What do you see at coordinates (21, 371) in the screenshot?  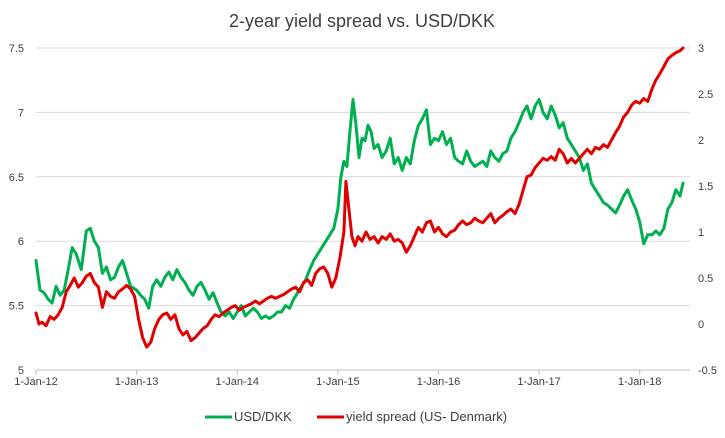 I see `y-left-tick-label: 5` at bounding box center [21, 371].